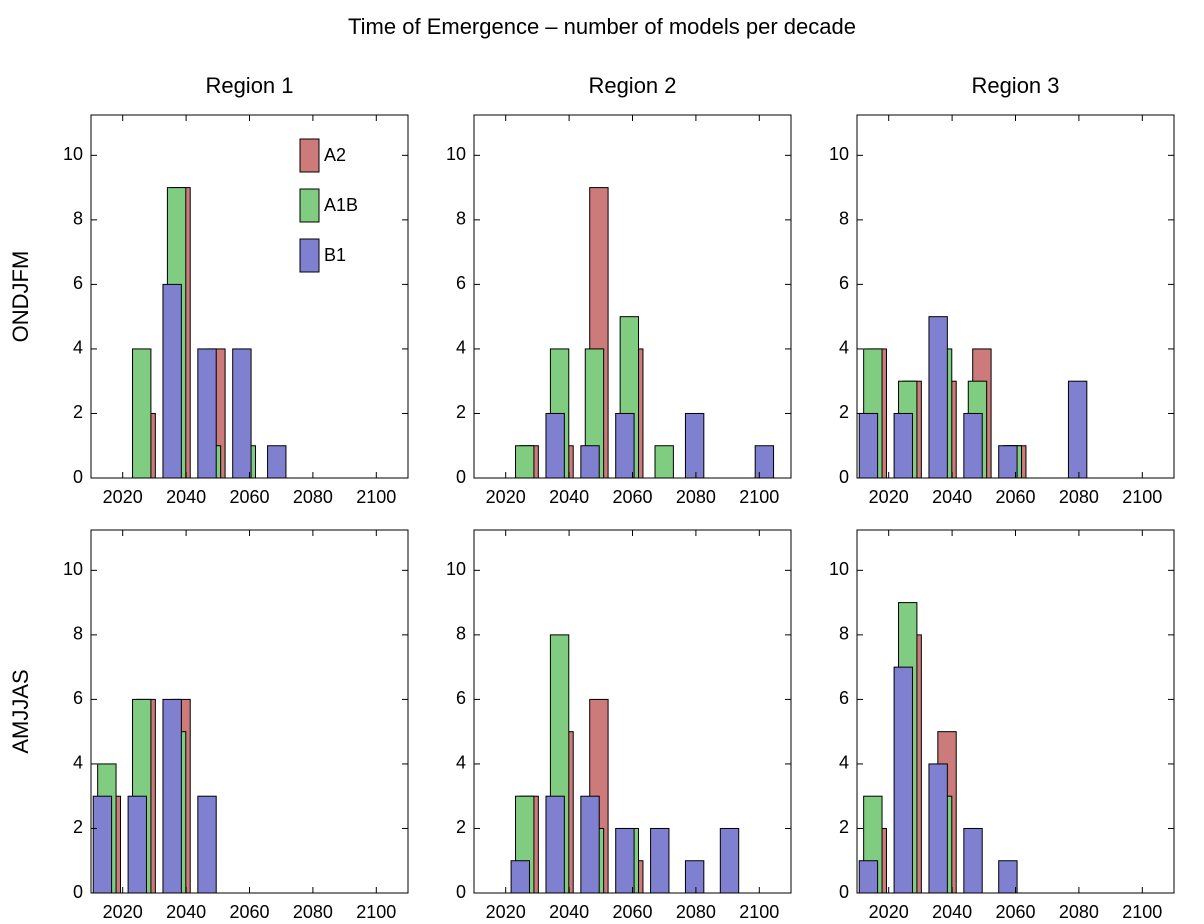 This screenshot has width=1204, height=924. I want to click on panel: AMJJAS 0 2 4 6 8 10 2020 2040 2060 2080 2100, so click(208, 725).